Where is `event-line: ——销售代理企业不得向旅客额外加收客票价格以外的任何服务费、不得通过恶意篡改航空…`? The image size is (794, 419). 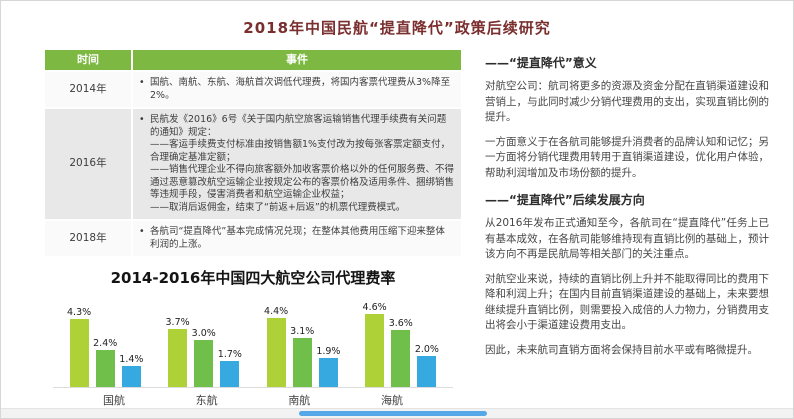
event-line: ——销售代理企业不得向旅客额外加收客票价格以外的任何服务费、不得通过恶意篡改航空… is located at coordinates (296, 183).